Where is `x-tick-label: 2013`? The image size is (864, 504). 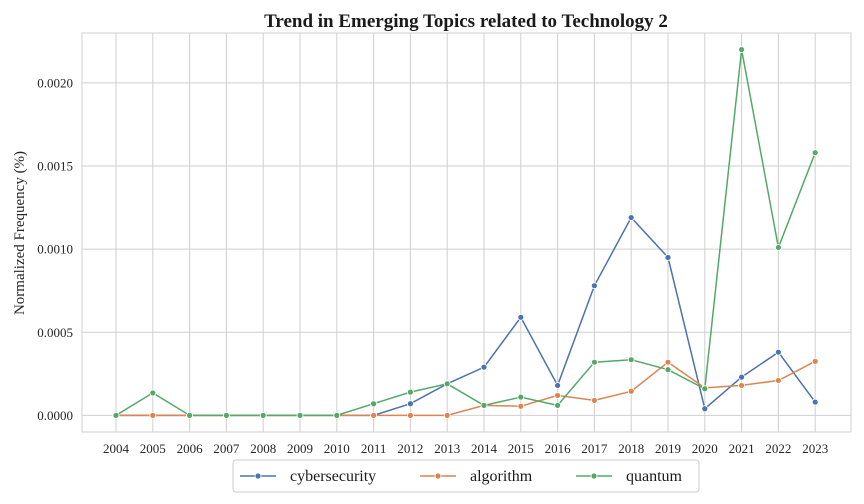 x-tick-label: 2013 is located at coordinates (447, 448).